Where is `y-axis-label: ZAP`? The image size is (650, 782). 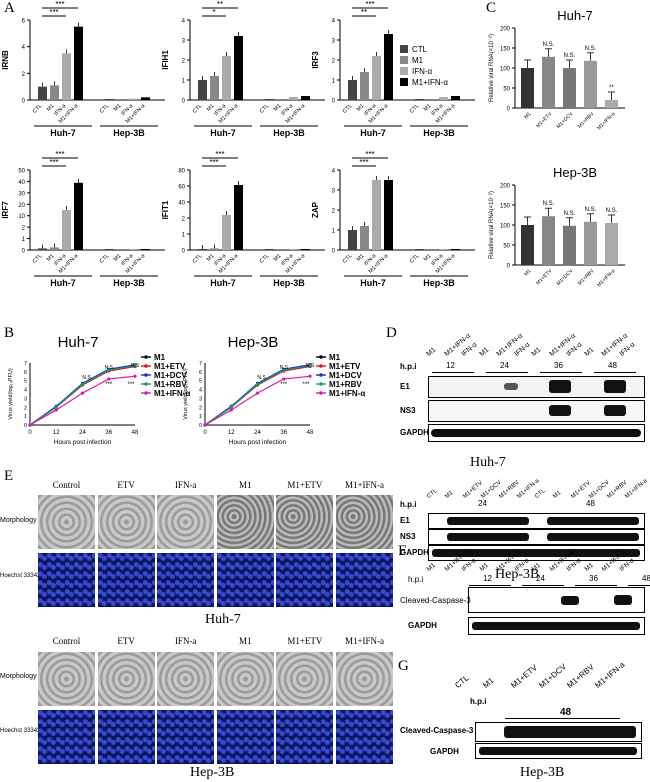
y-axis-label: ZAP is located at coordinates (315, 209).